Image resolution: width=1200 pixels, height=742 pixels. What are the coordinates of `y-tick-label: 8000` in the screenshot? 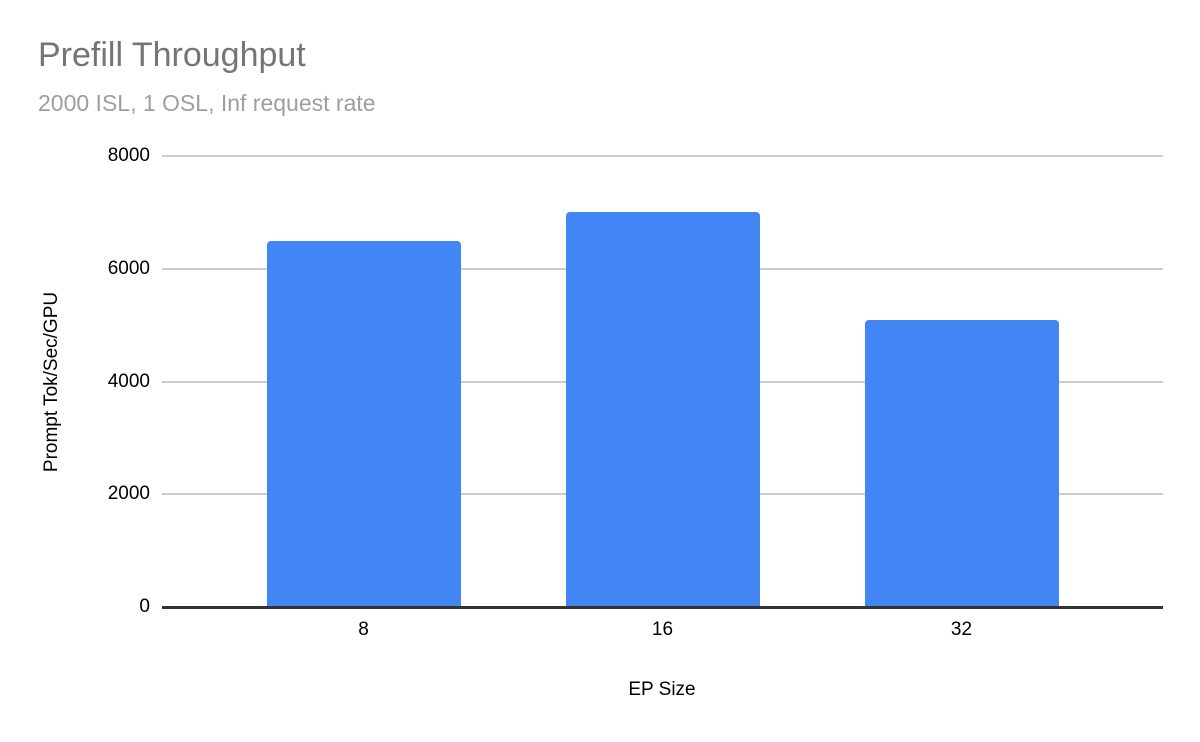 It's located at (128, 155).